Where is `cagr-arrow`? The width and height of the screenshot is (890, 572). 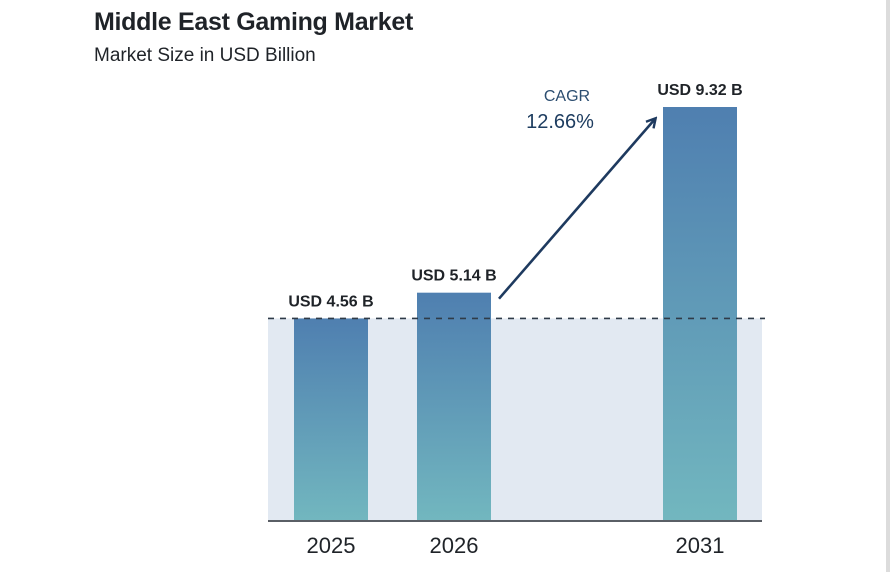
cagr-arrow is located at coordinates (576, 209).